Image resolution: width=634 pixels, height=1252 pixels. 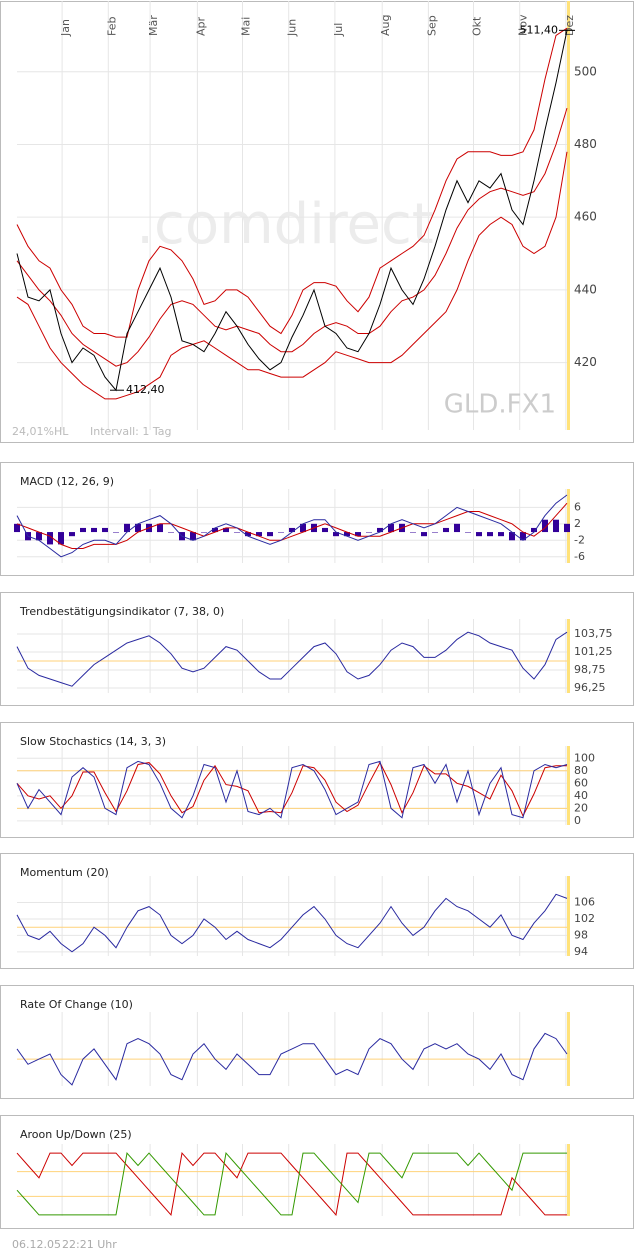 I want to click on y-tick-label: 98,75, so click(x=590, y=669).